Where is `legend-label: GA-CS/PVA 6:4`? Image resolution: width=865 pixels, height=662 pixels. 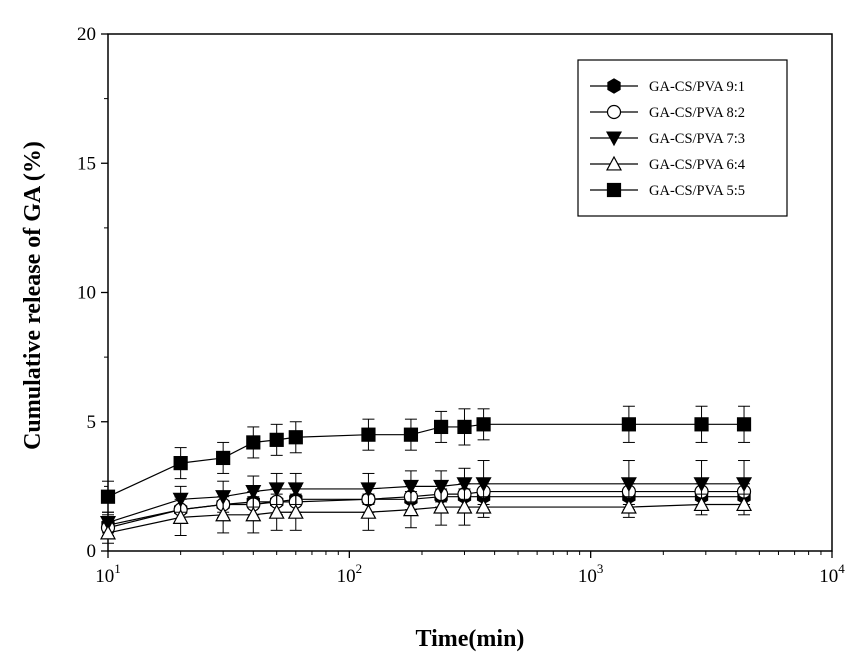 legend-label: GA-CS/PVA 6:4 is located at coordinates (697, 165).